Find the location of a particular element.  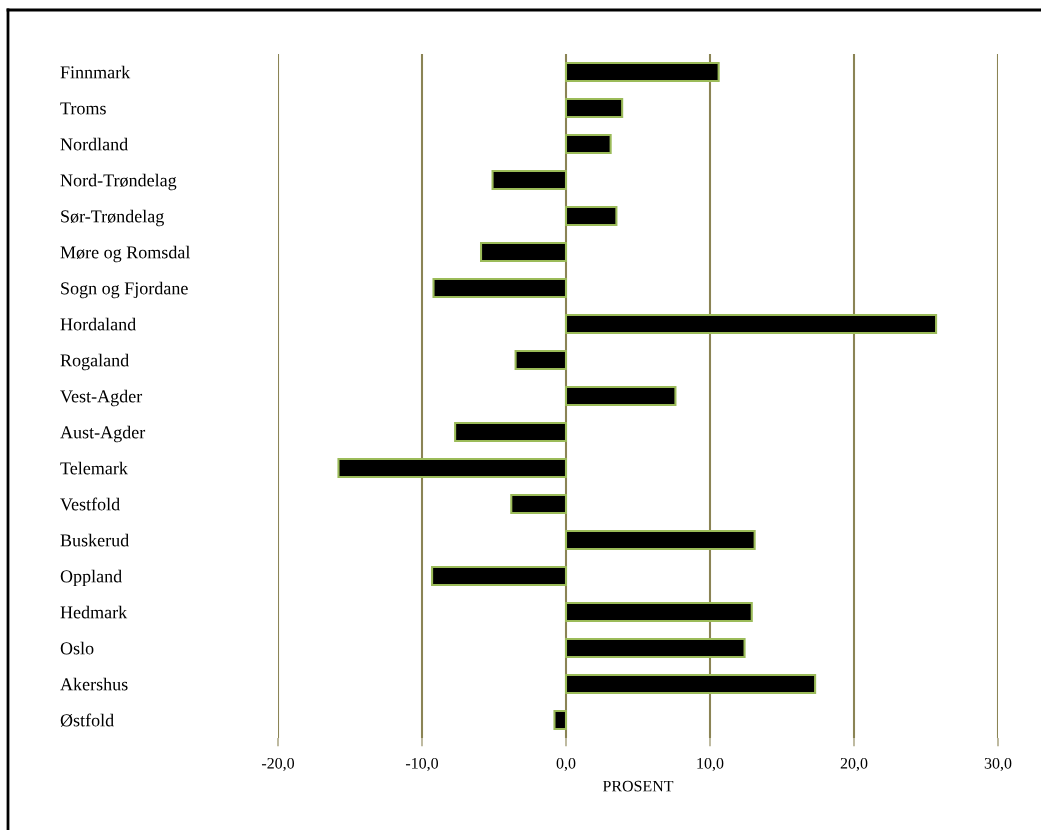

y-tick-label: Troms is located at coordinates (83, 108).